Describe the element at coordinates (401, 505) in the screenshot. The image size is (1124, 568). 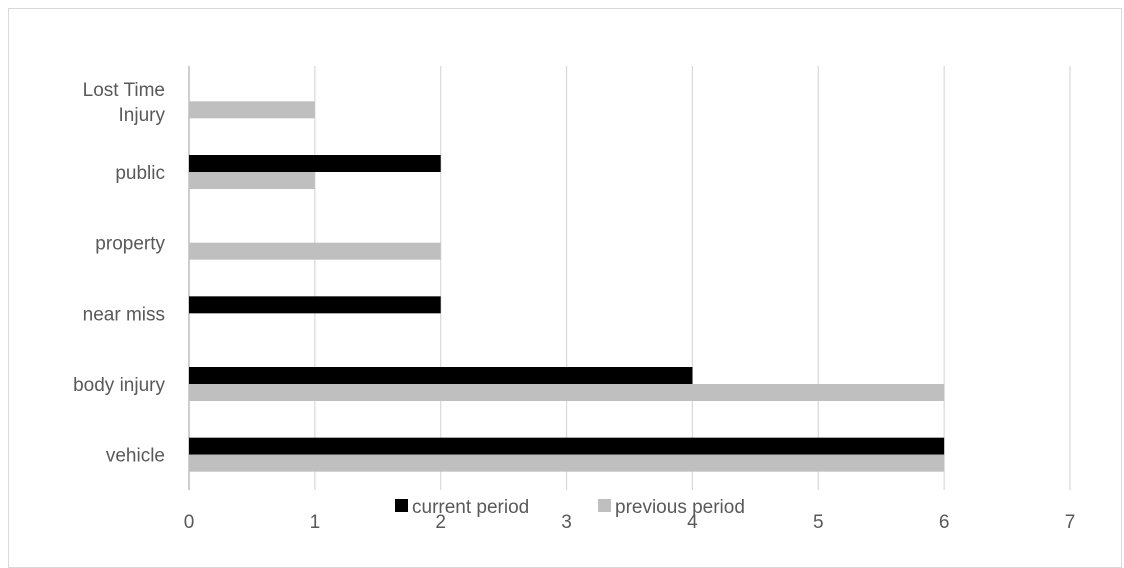
I see `legend-current-swatch` at that location.